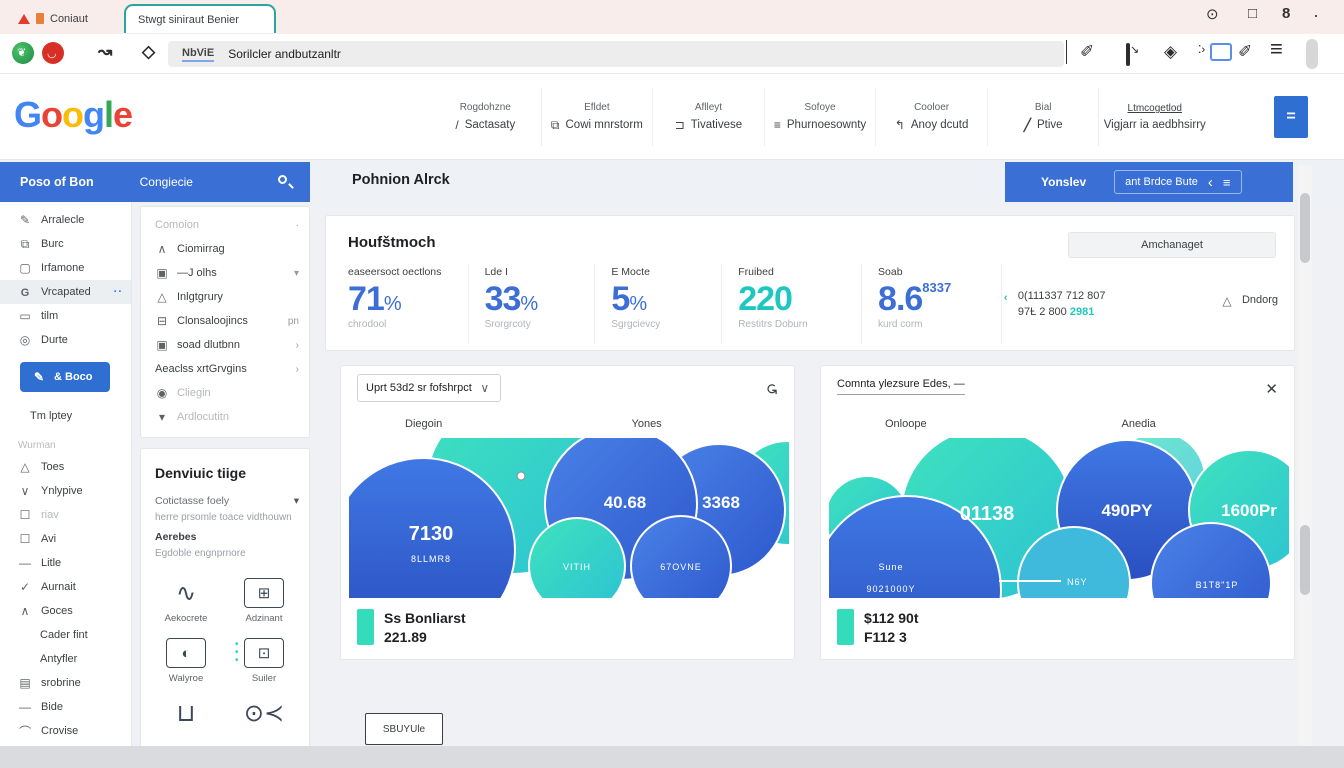  I want to click on menu-item: Ciomirrag, so click(225, 249).